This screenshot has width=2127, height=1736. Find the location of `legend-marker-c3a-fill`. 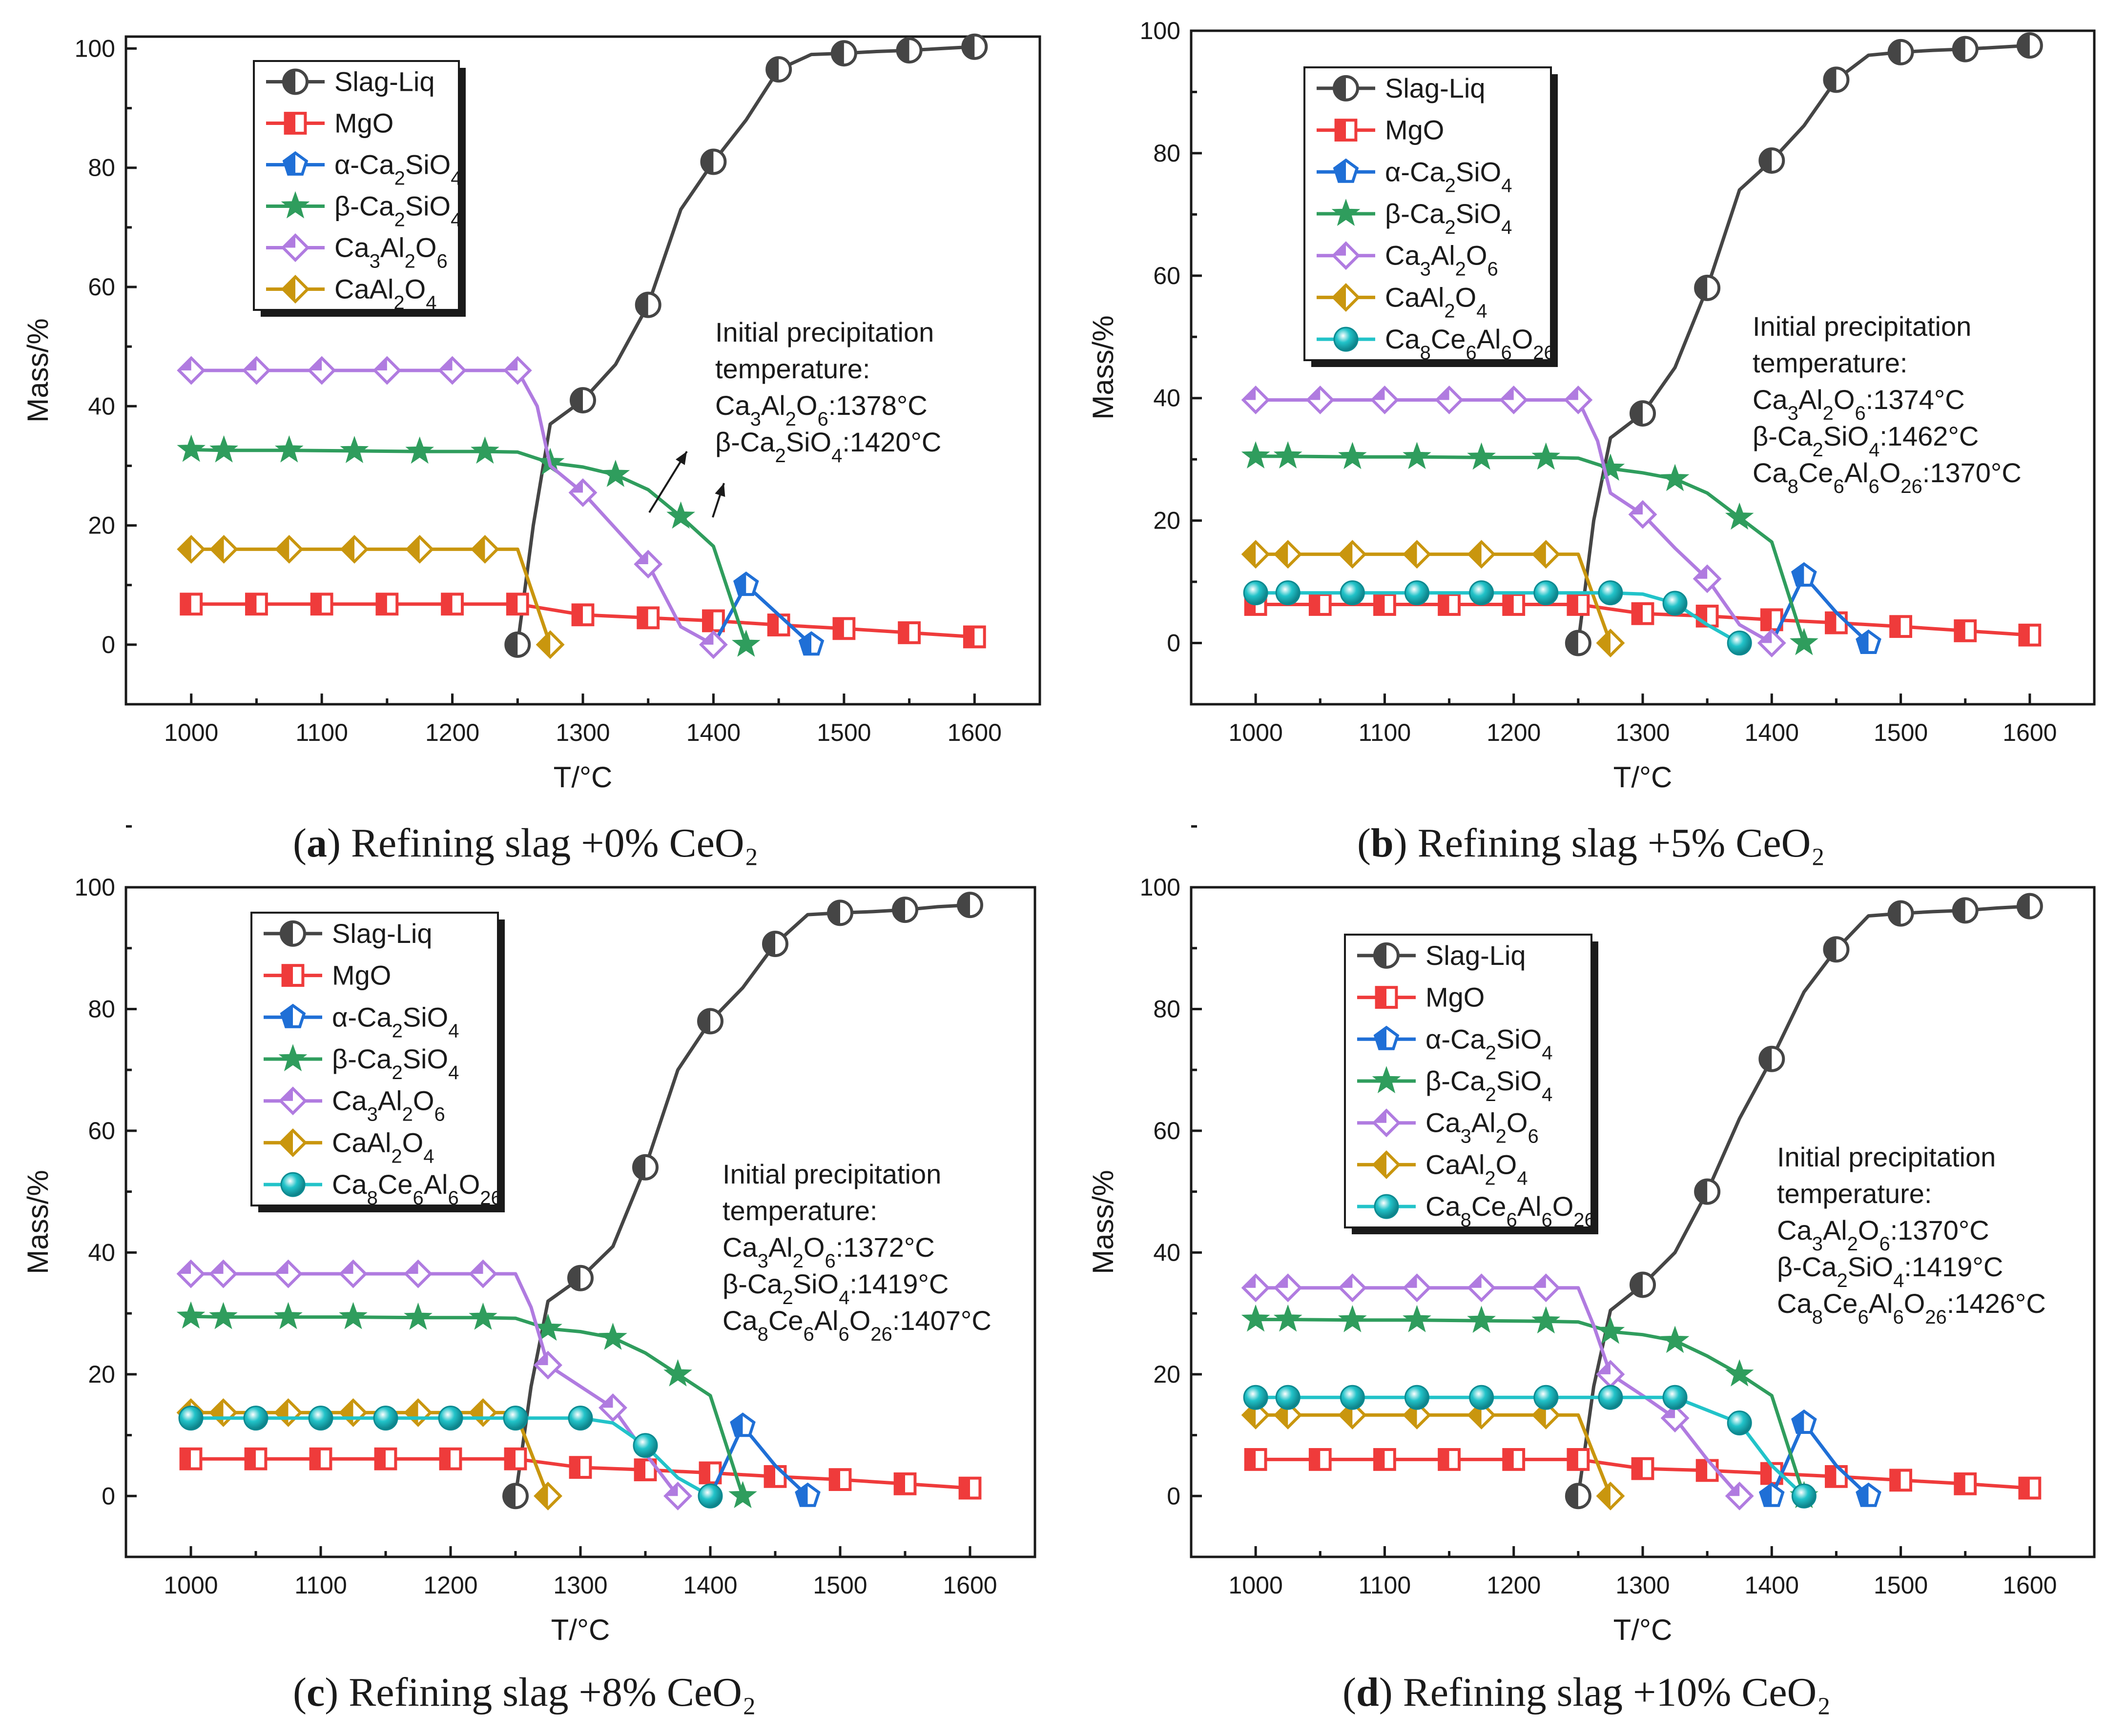

legend-marker-c3a-fill is located at coordinates (286, 1094).